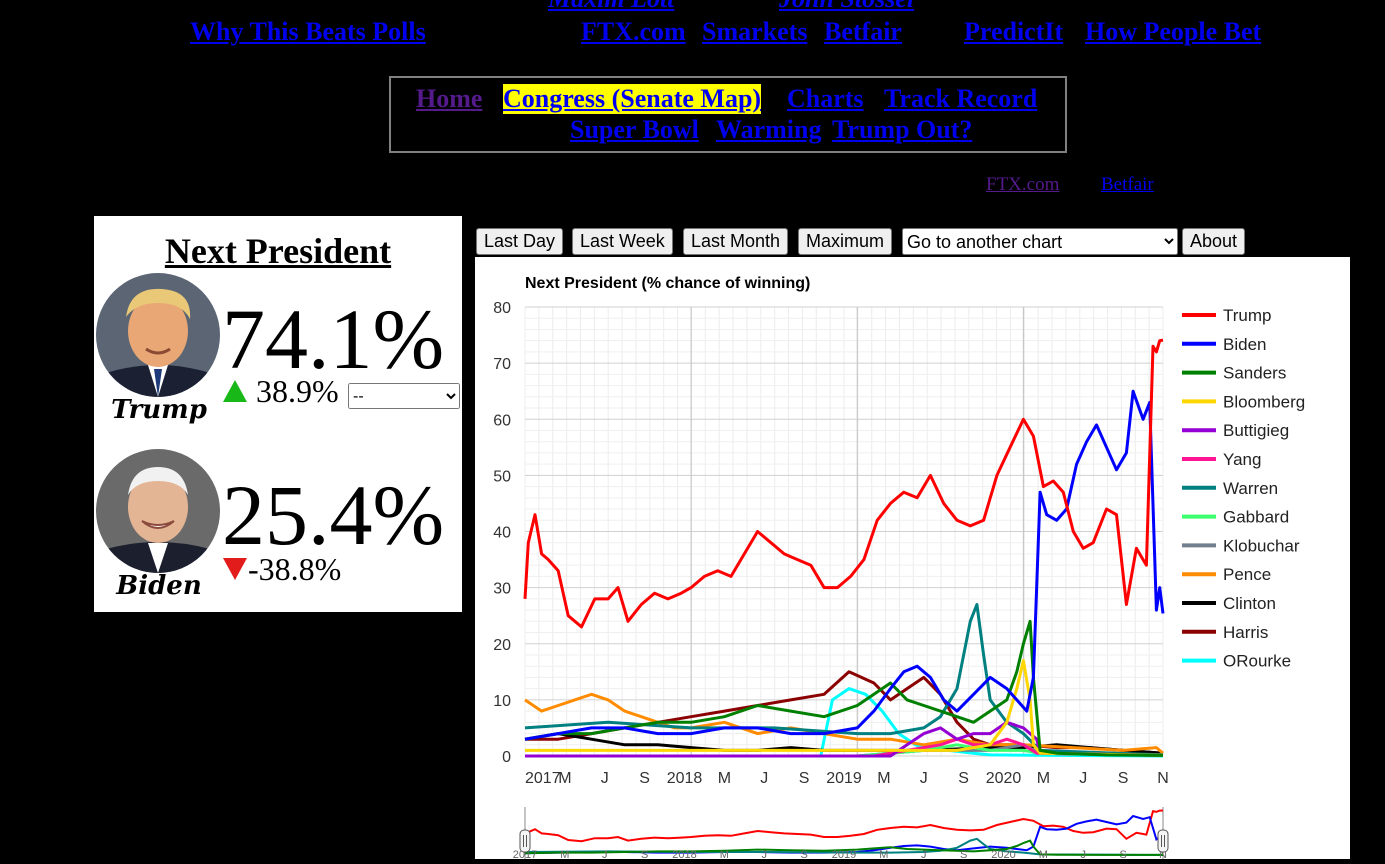  What do you see at coordinates (1254, 373) in the screenshot?
I see `legend-label-sanders: Sanders` at bounding box center [1254, 373].